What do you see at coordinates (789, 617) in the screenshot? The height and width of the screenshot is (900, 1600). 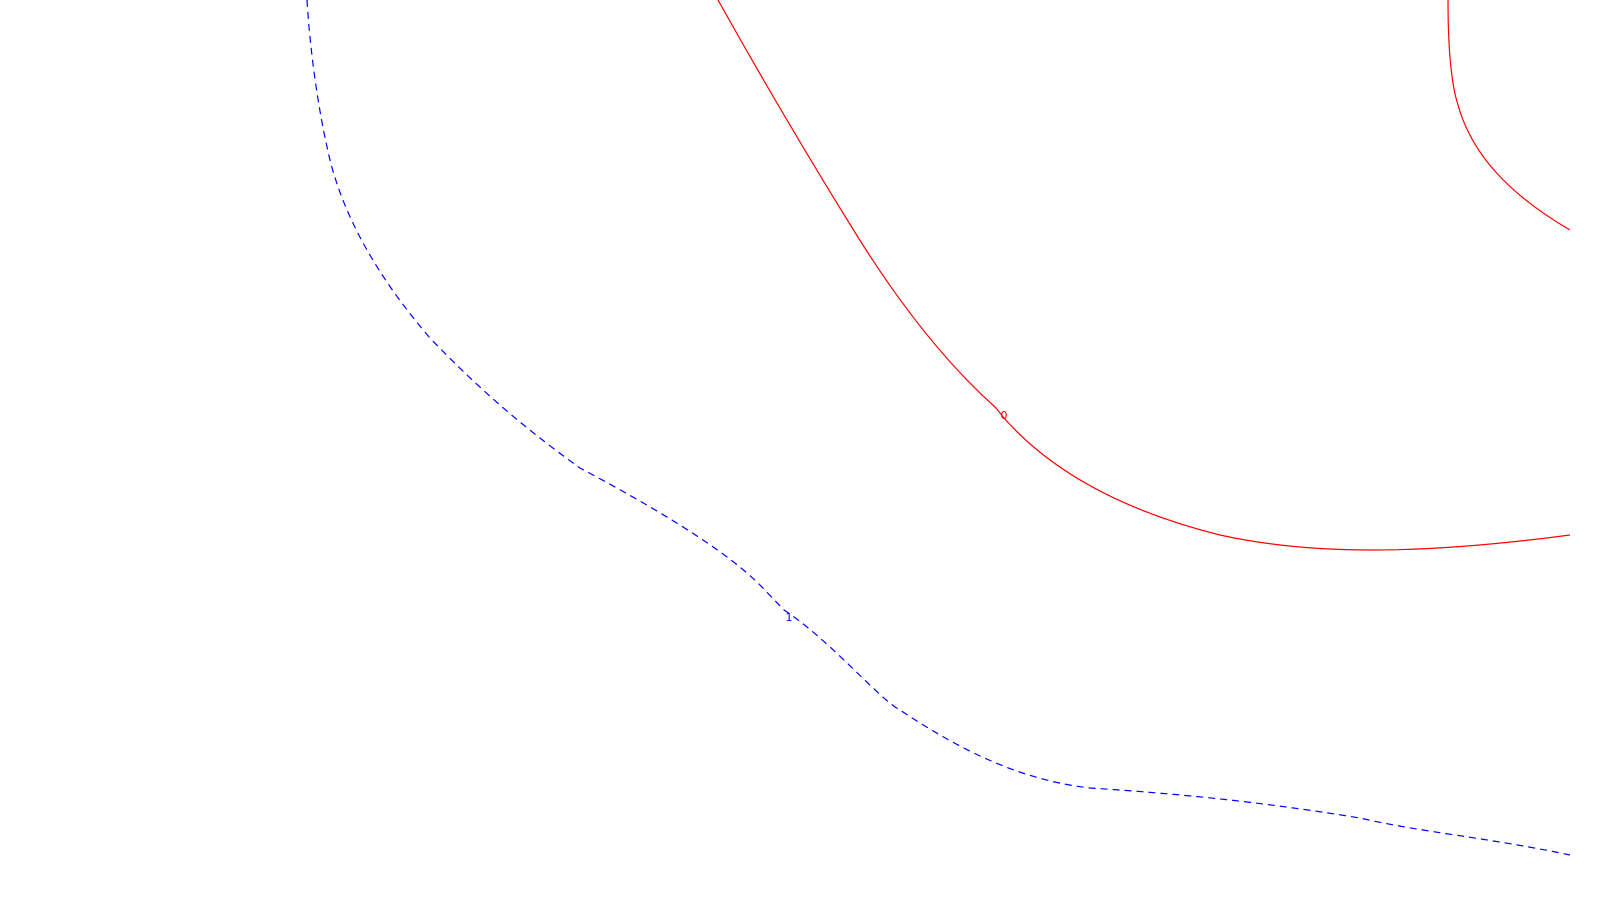 I see `contour-label-1: 1` at bounding box center [789, 617].